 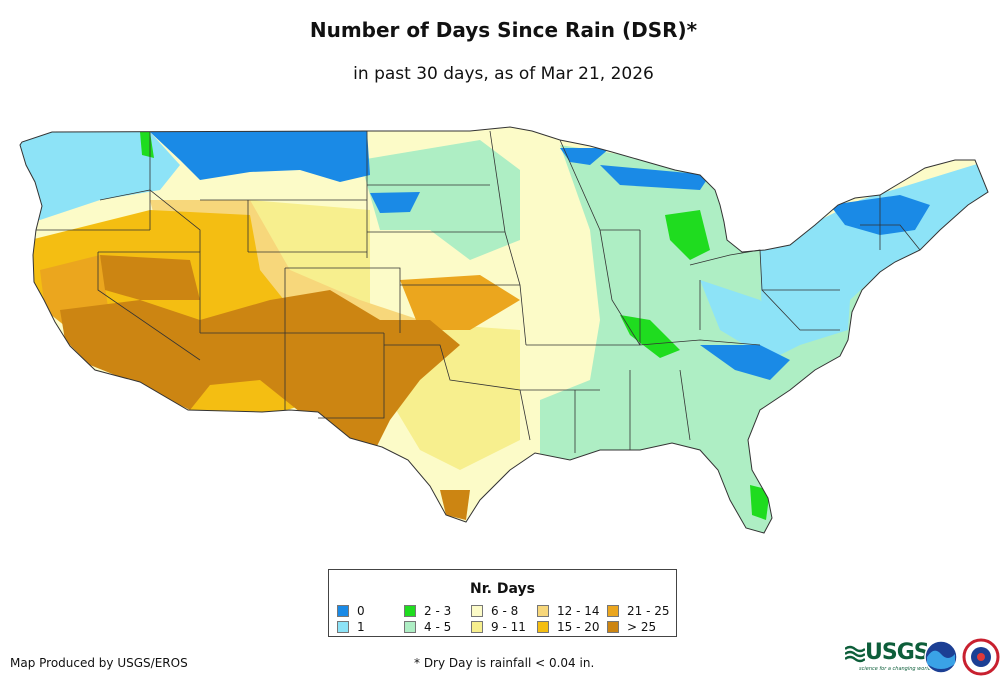 I want to click on legend-title: Nr. Days, so click(x=502, y=589).